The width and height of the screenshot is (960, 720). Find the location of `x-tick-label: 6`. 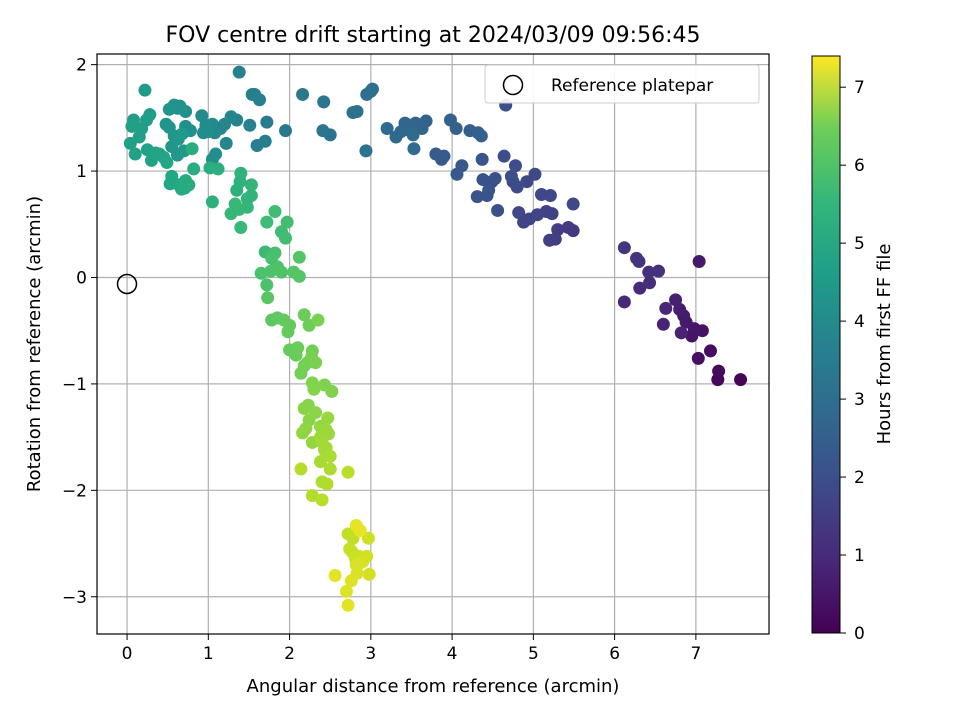

x-tick-label: 6 is located at coordinates (614, 654).